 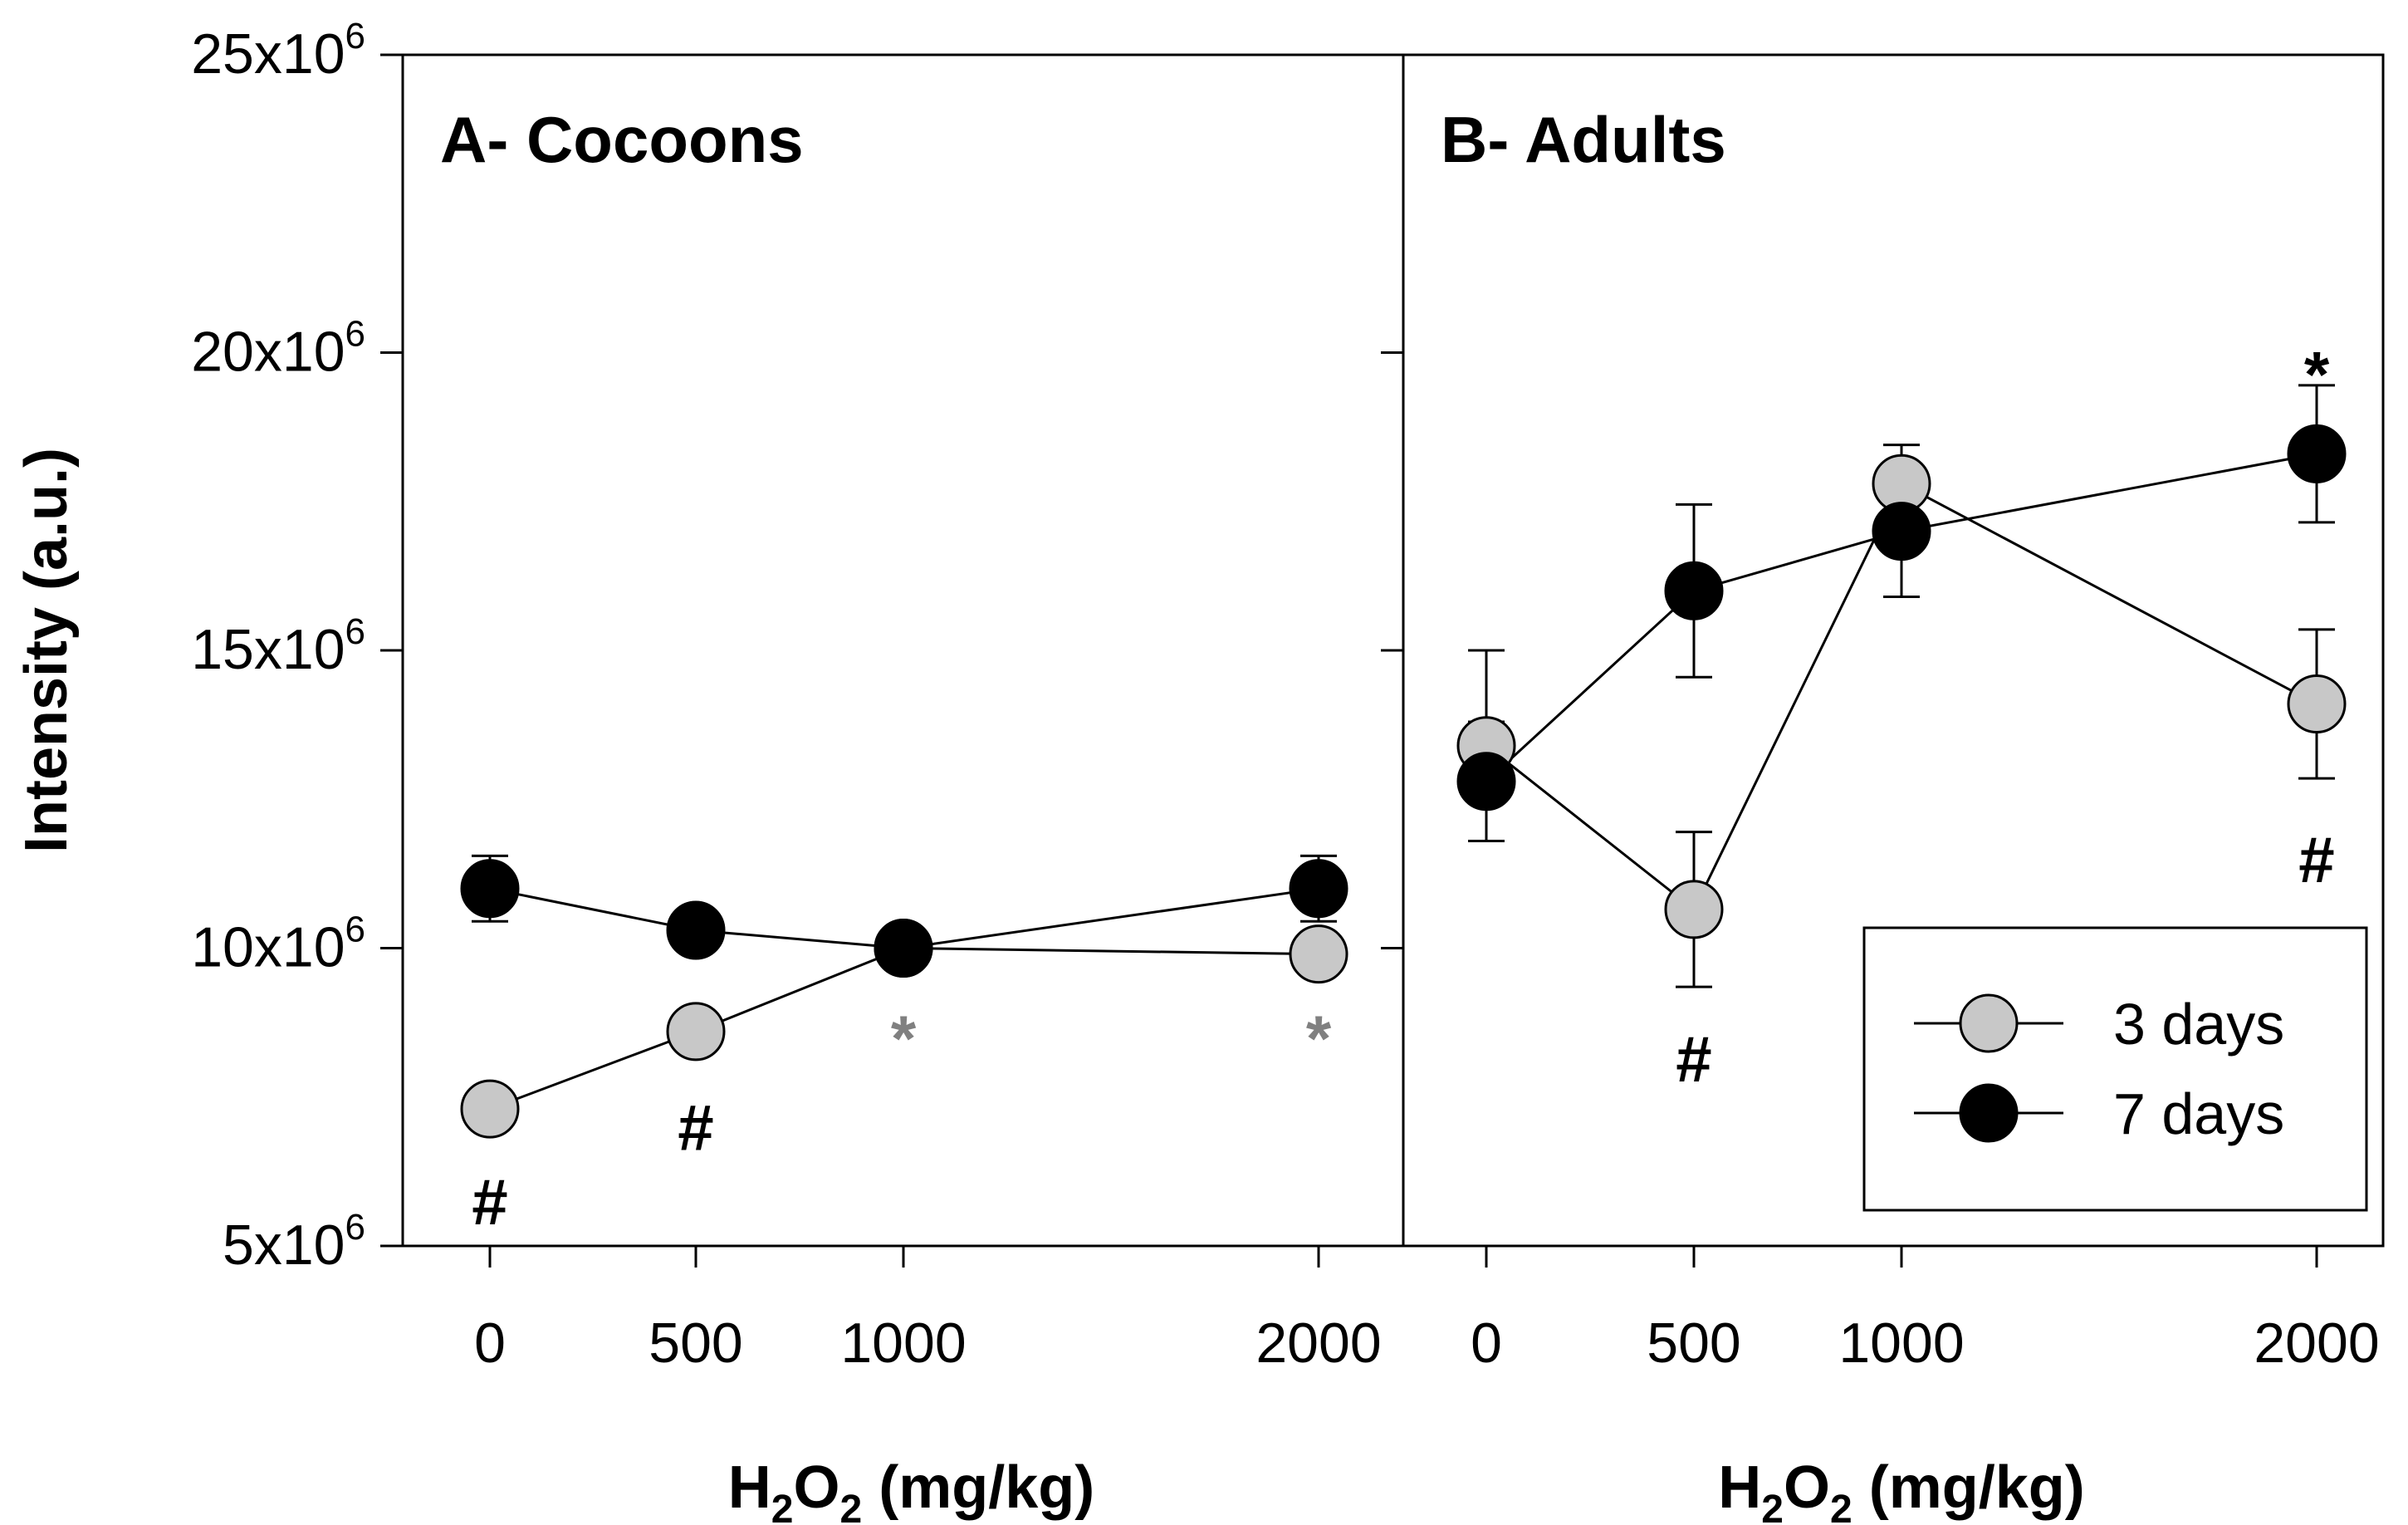 I want to click on y-tick-label-2: 15x106, so click(x=278, y=646).